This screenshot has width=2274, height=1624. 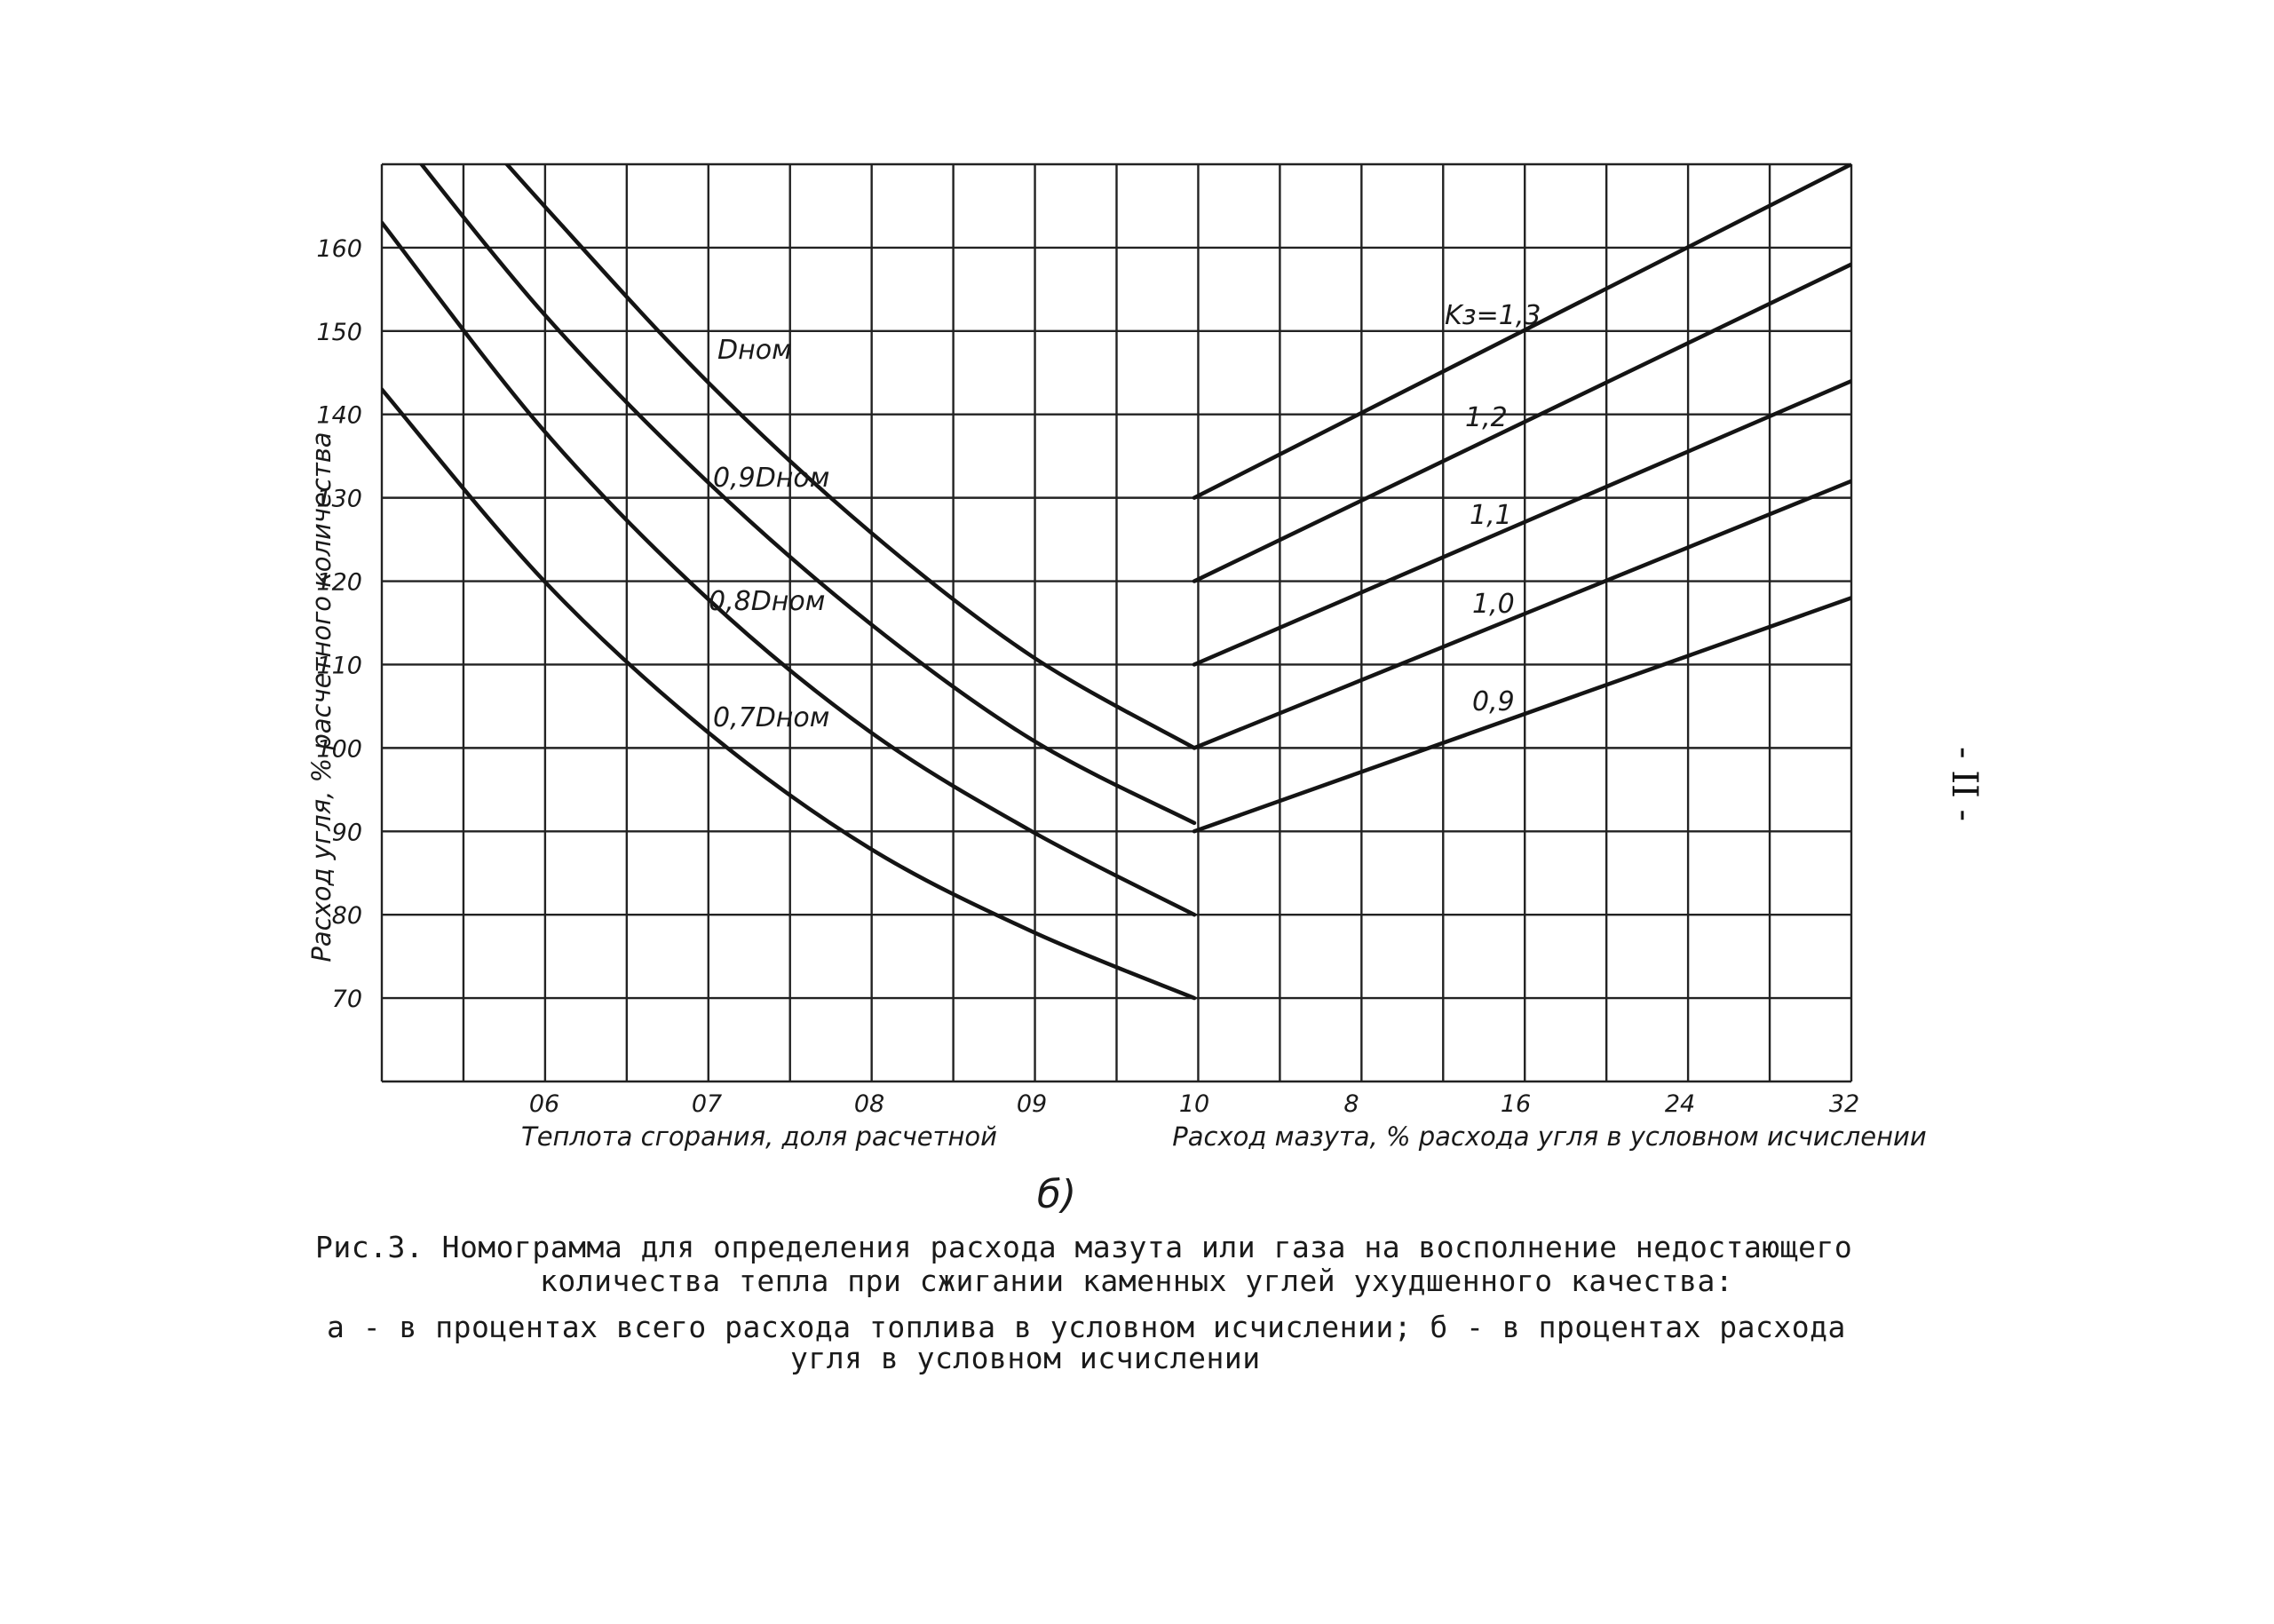 What do you see at coordinates (771, 479) in the screenshot?
I see `curve-label-0-9-d-nom: 0,9Dном` at bounding box center [771, 479].